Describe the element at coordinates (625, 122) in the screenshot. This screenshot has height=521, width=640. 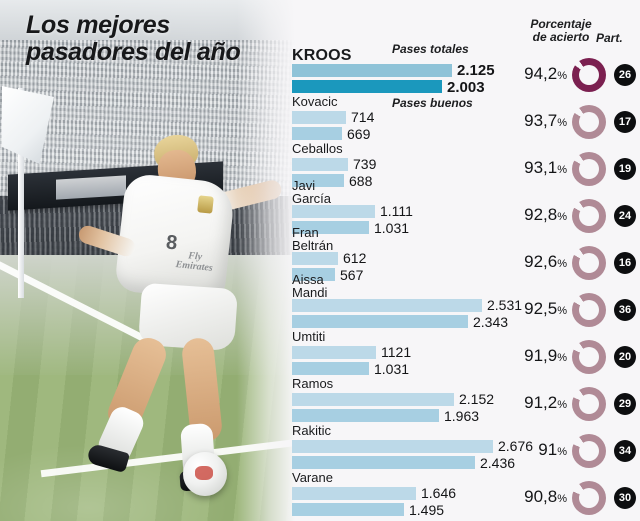
I see `participation-badge: 17` at that location.